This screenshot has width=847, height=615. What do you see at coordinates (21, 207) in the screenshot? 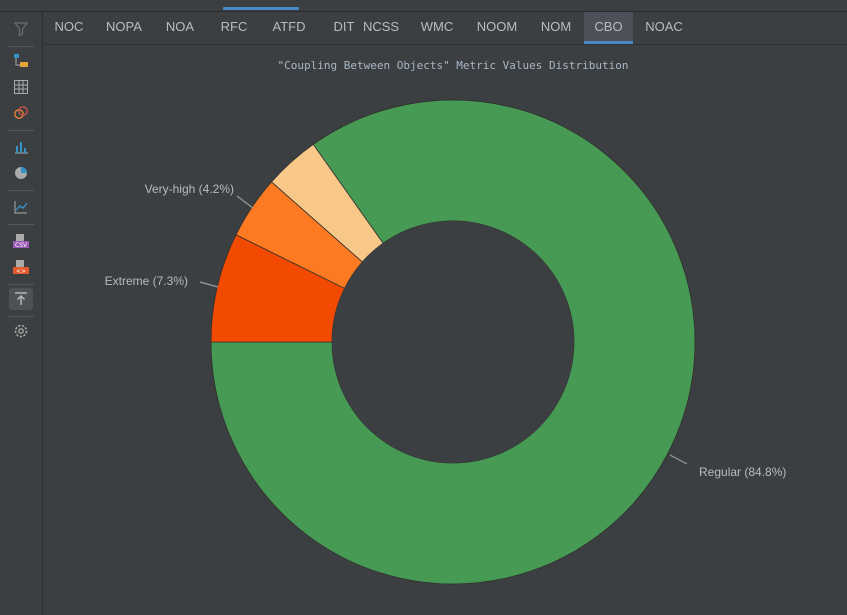
I see `line-chart-icon` at bounding box center [21, 207].